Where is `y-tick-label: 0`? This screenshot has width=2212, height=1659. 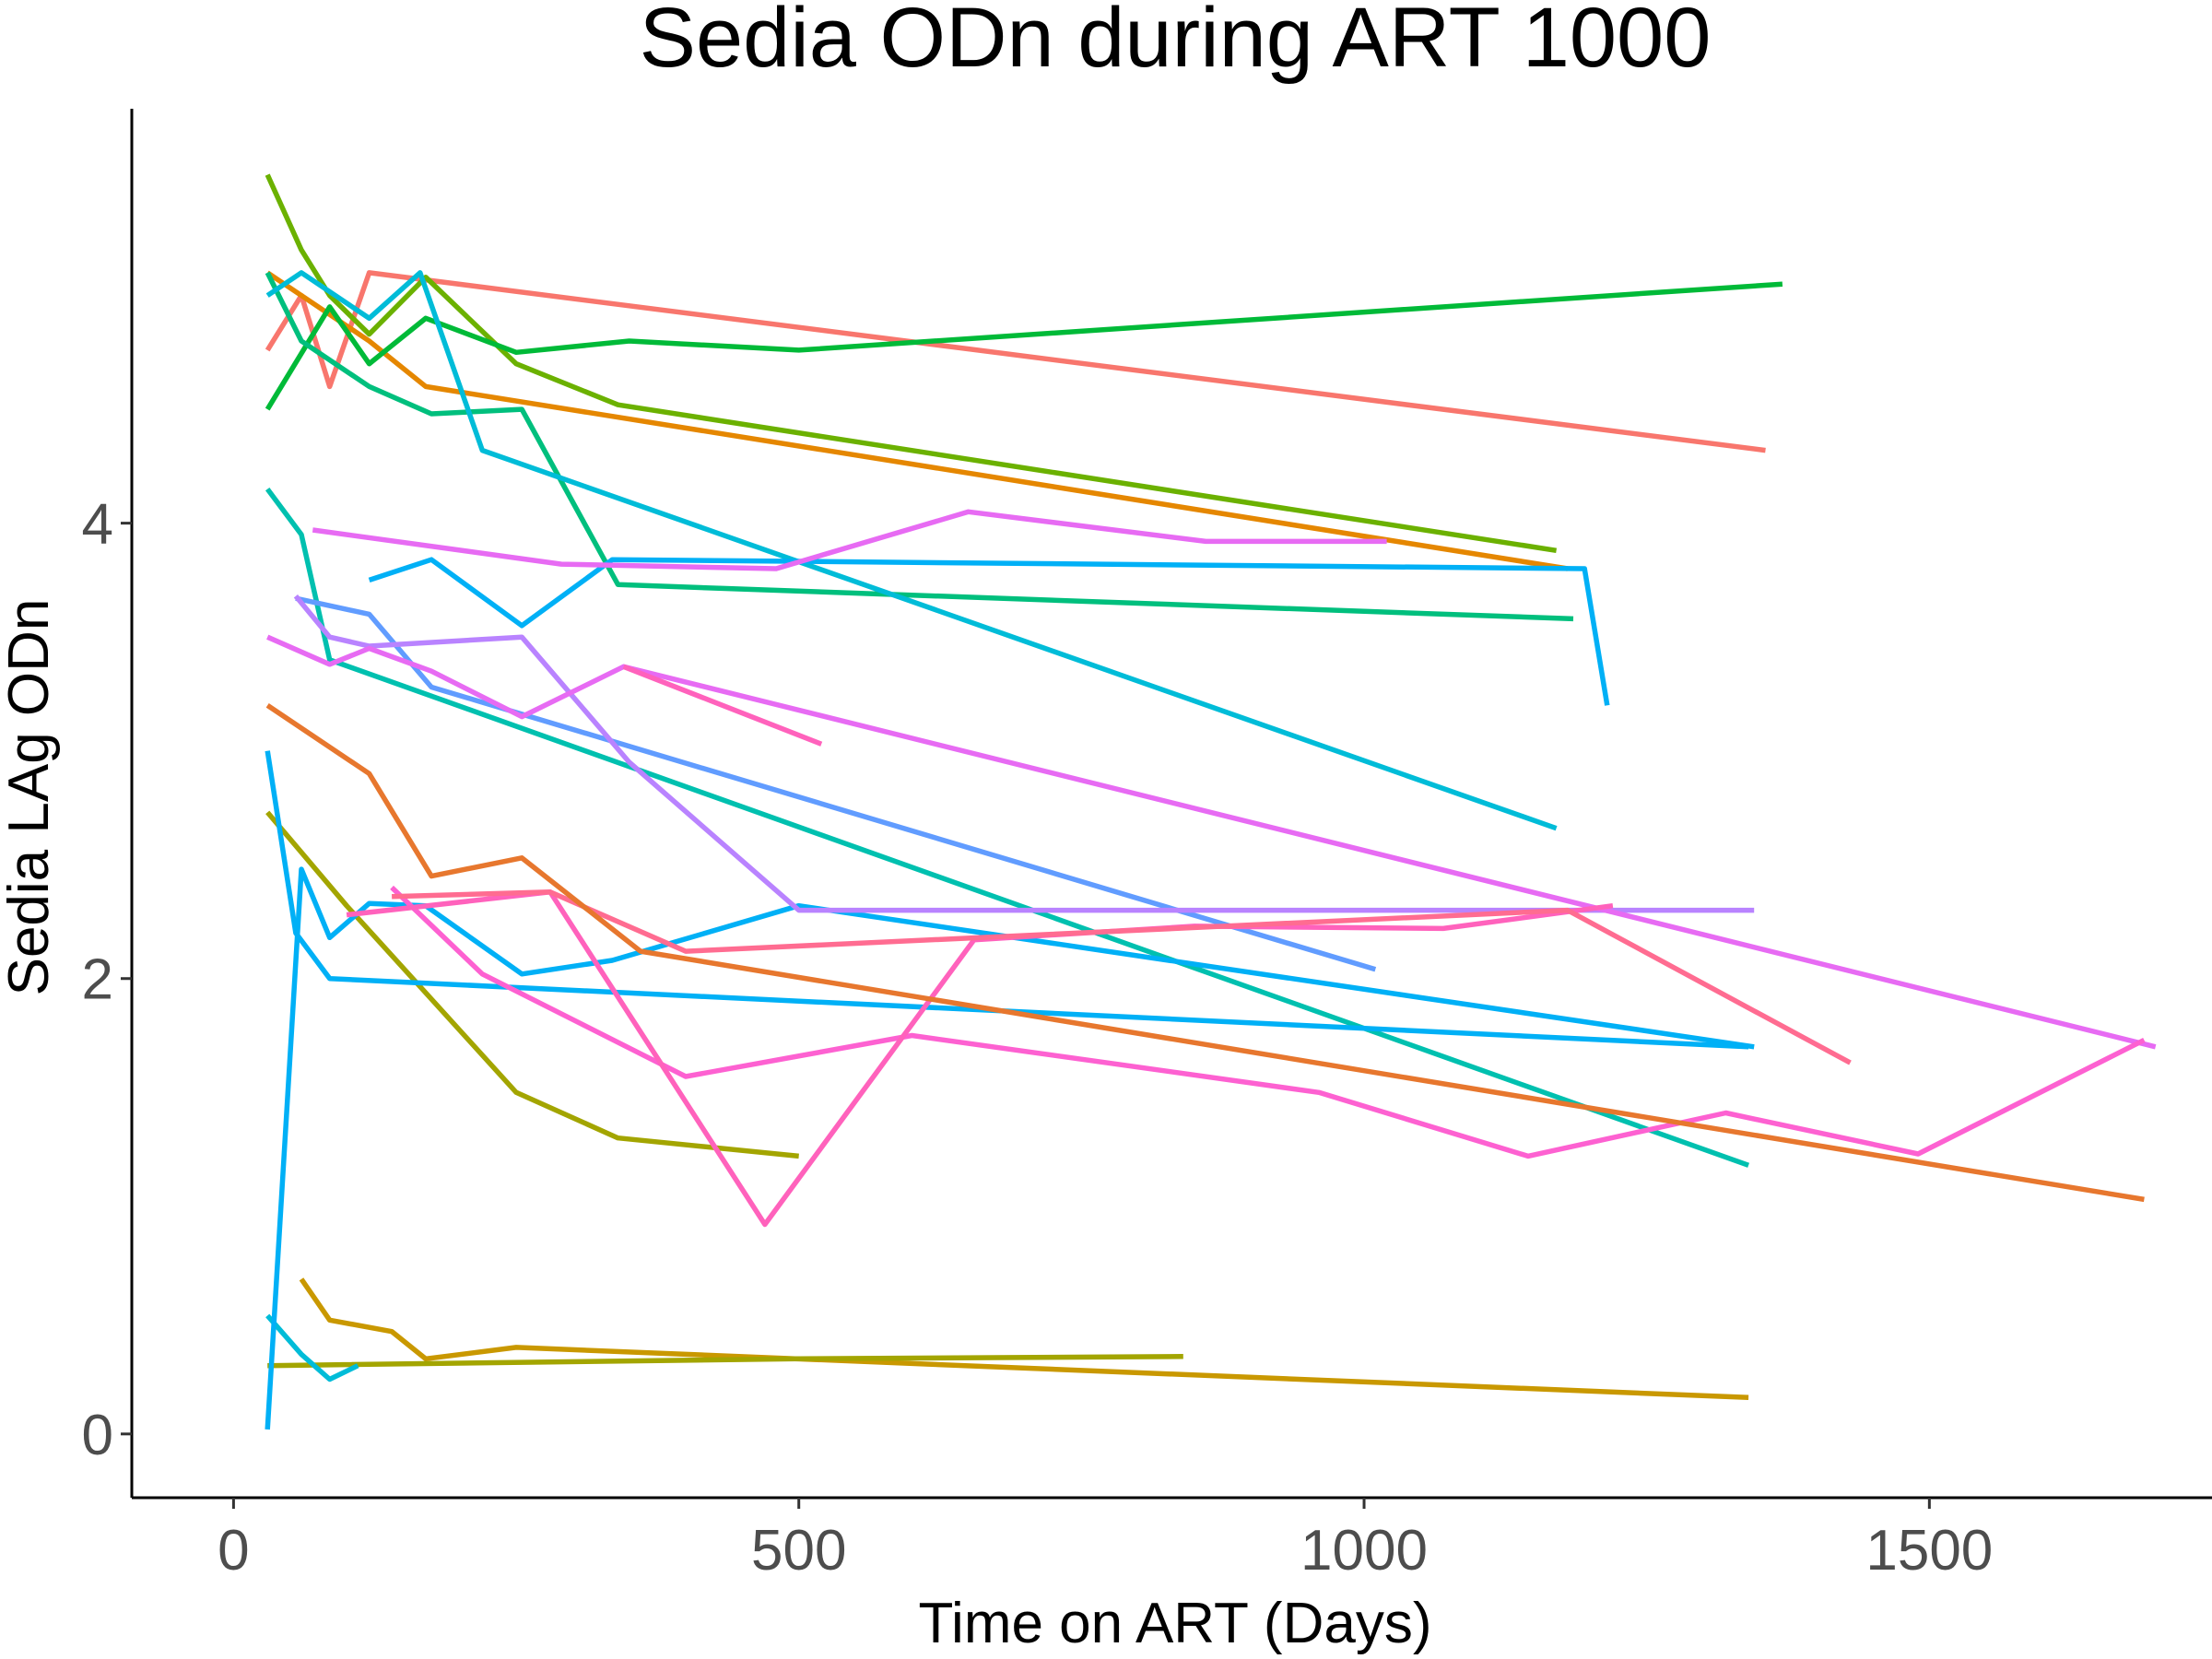
y-tick-label: 0 is located at coordinates (97, 1435).